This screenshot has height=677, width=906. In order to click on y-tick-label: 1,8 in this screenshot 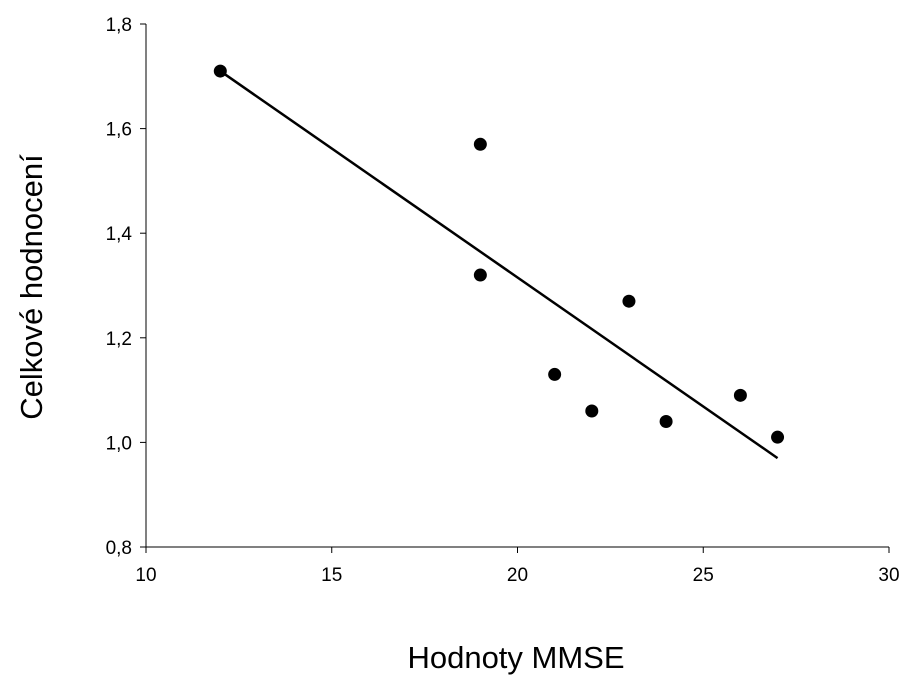, I will do `click(119, 25)`.